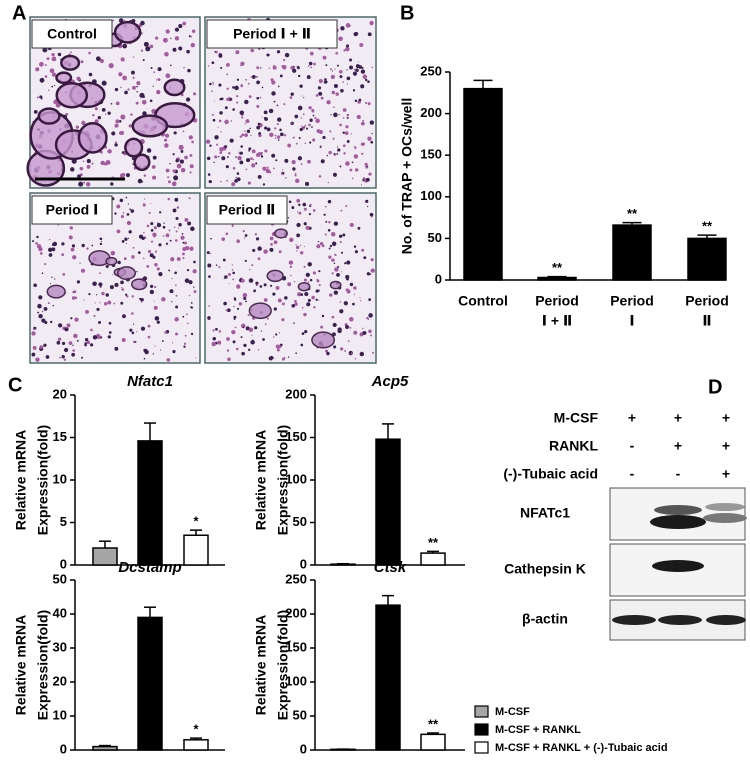 This screenshot has width=750, height=764. Describe the element at coordinates (247, 210) in the screenshot. I see `micrograph-label: Period Ⅱ` at that location.